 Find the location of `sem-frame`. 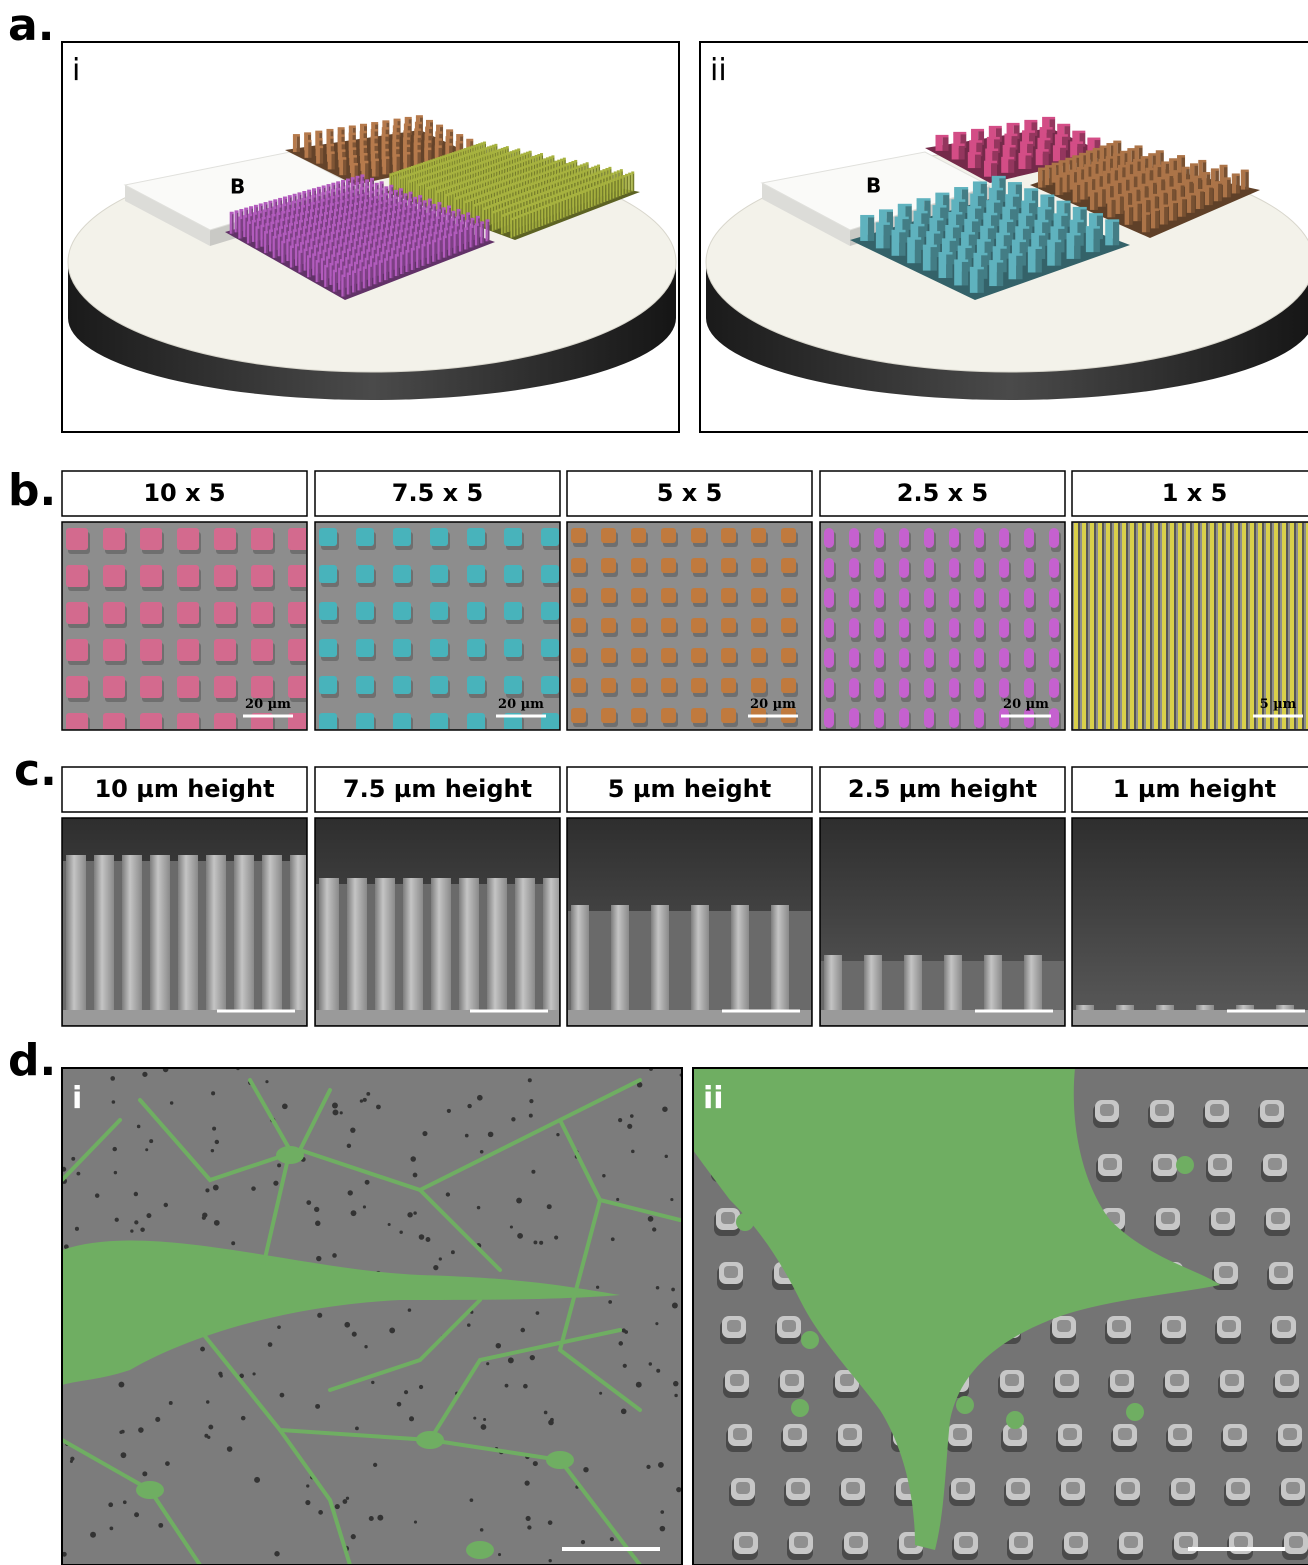

sem-frame is located at coordinates (1000, 1316).